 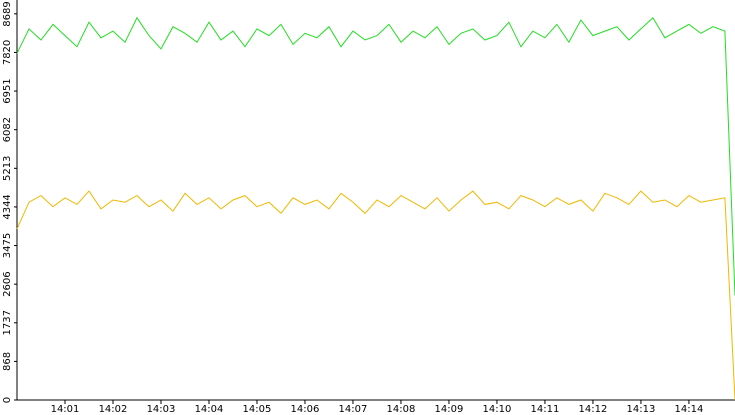 What do you see at coordinates (641, 409) in the screenshot?
I see `x-tick-label: 14:13` at bounding box center [641, 409].